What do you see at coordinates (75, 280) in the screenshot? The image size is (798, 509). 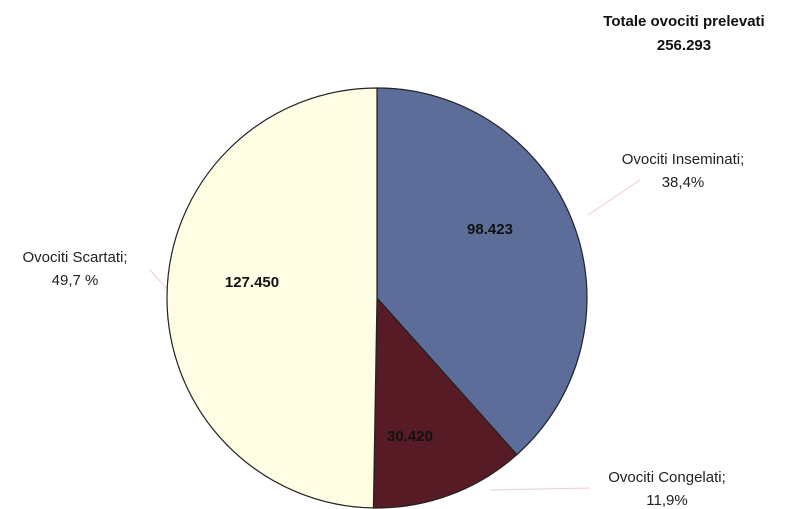 I see `percent-label: 49,7 %` at bounding box center [75, 280].